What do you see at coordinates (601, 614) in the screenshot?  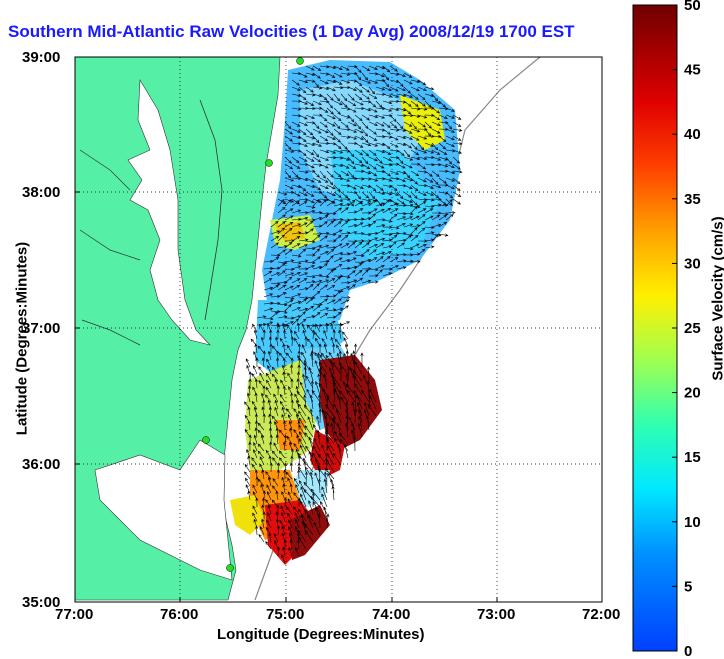 I see `x-tick-6: 72:00` at bounding box center [601, 614].